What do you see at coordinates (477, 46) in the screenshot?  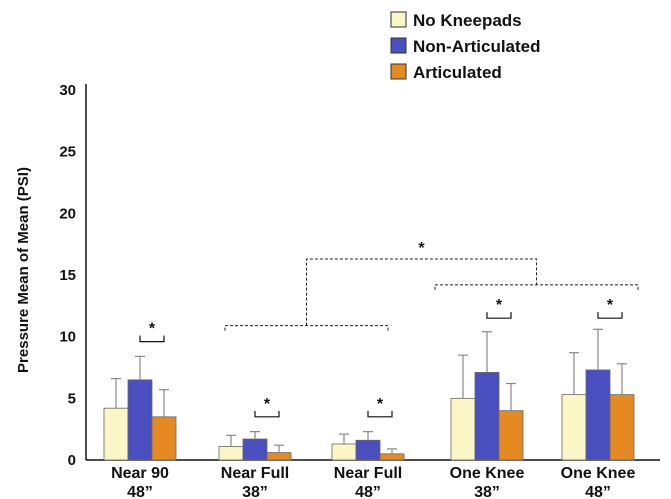 I see `legend-label: Non-Articulated` at bounding box center [477, 46].